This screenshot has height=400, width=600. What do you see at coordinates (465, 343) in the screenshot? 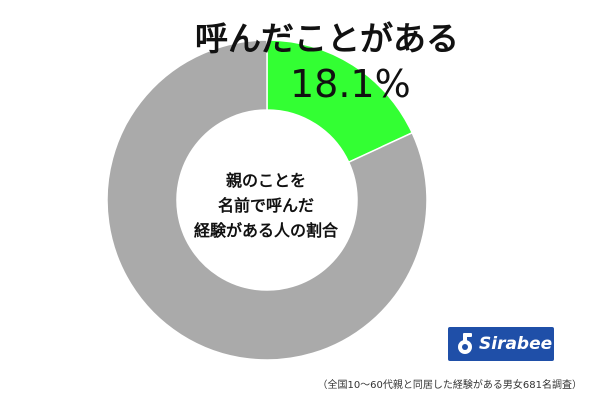
I see `sirabee-bee-icon` at bounding box center [465, 343].